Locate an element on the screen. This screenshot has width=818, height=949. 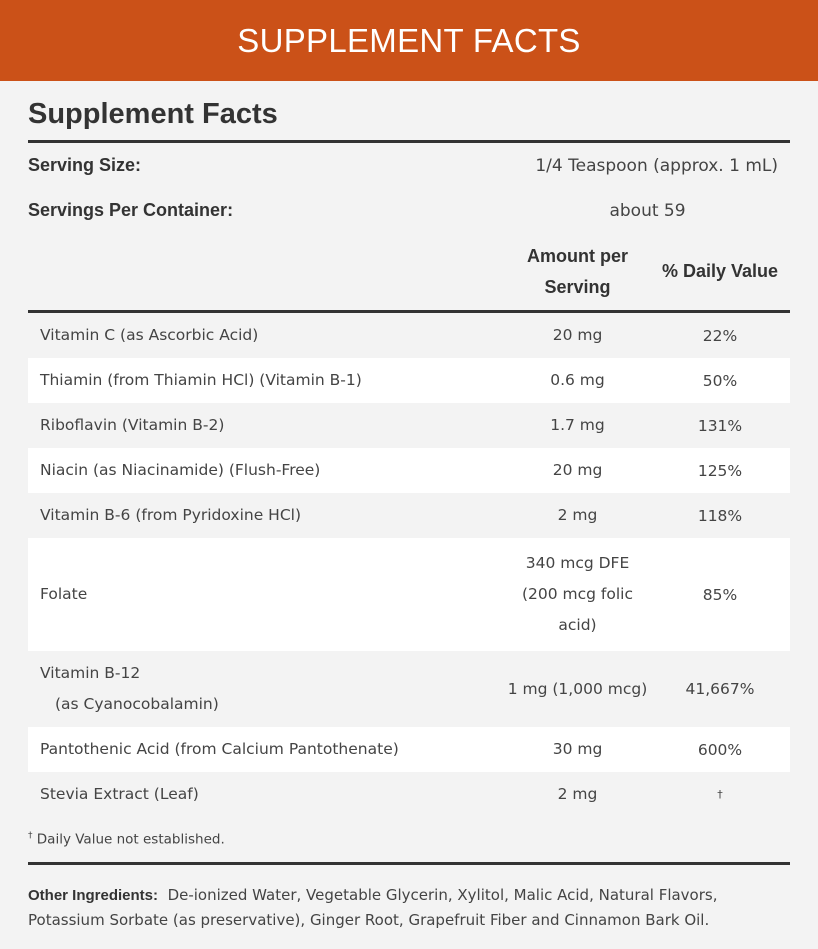
amount: 0.6 mg is located at coordinates (577, 380).